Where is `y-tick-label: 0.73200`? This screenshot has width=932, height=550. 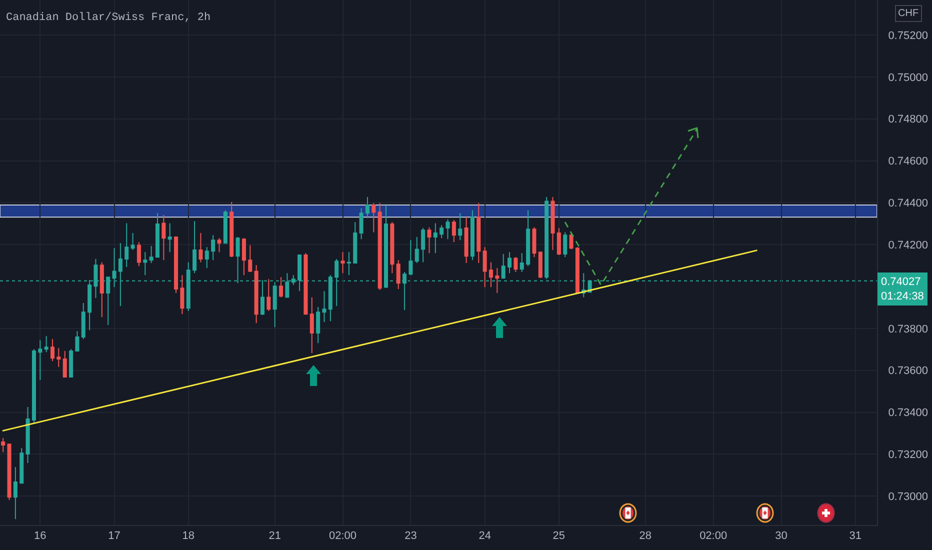 y-tick-label: 0.73200 is located at coordinates (908, 455).